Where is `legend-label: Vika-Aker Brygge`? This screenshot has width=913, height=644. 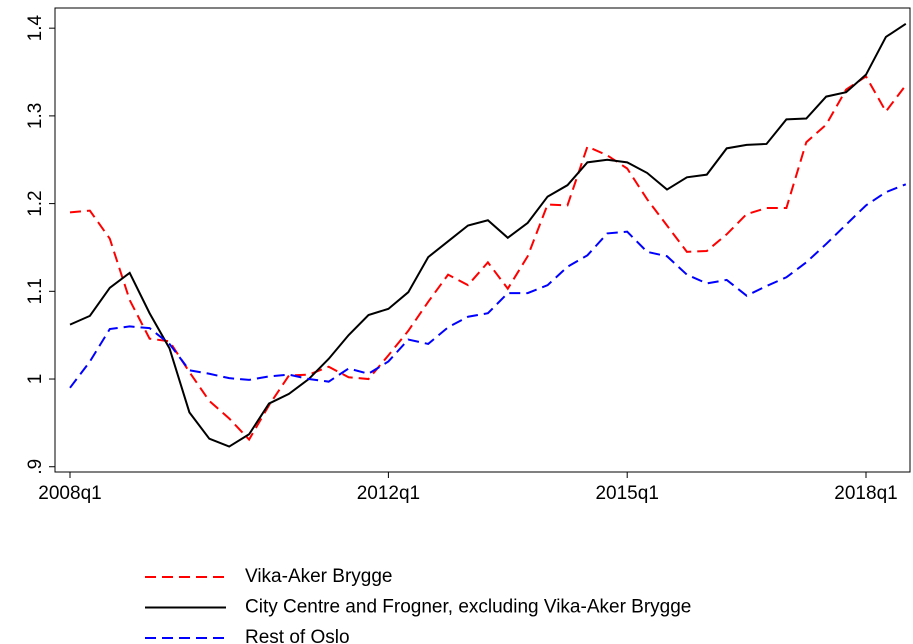
legend-label: Vika-Aker Brygge is located at coordinates (319, 576).